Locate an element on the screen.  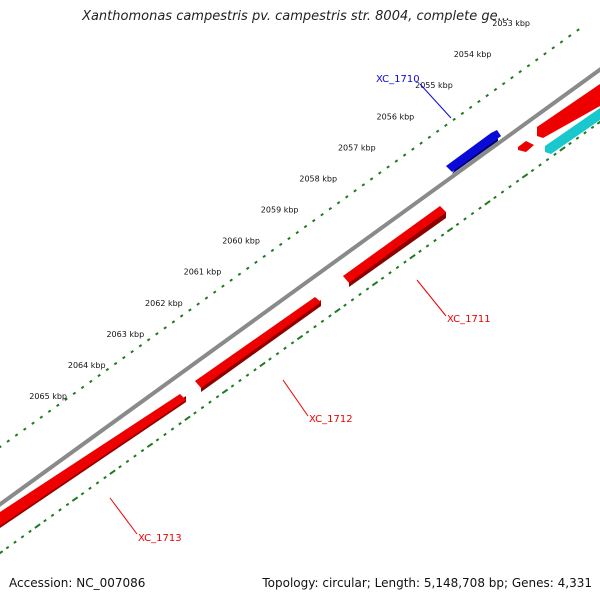
tick-label: 2063 kbp is located at coordinates (125, 334).